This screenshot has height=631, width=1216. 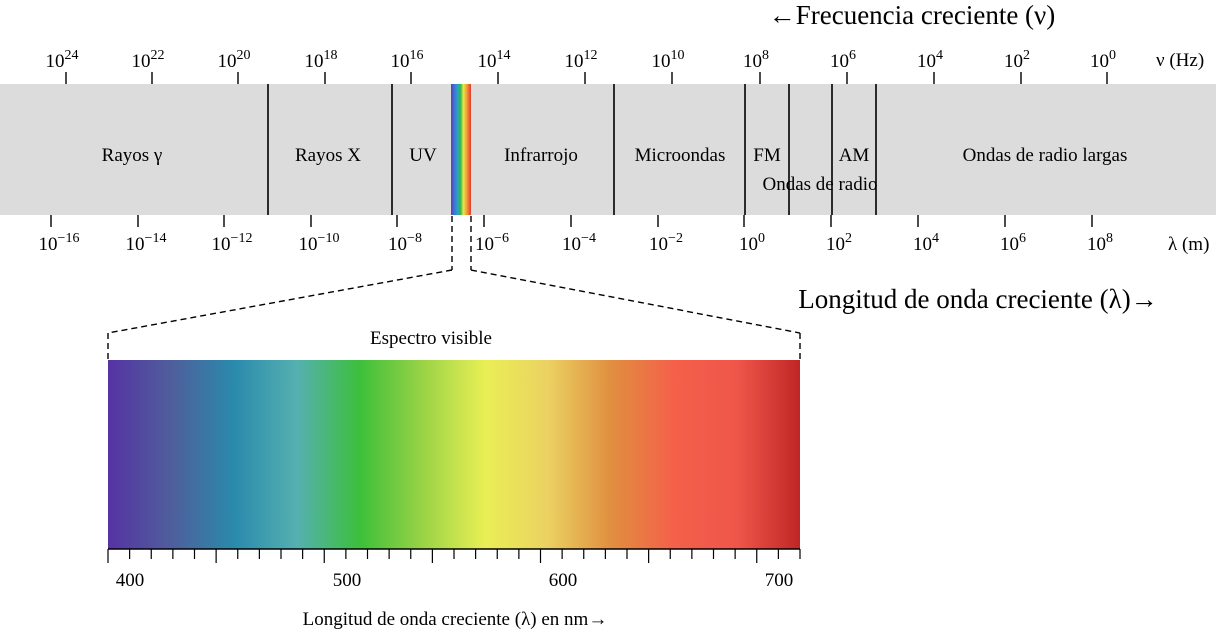 I want to click on frequency-tick-label: 10⁴, so click(x=930, y=60).